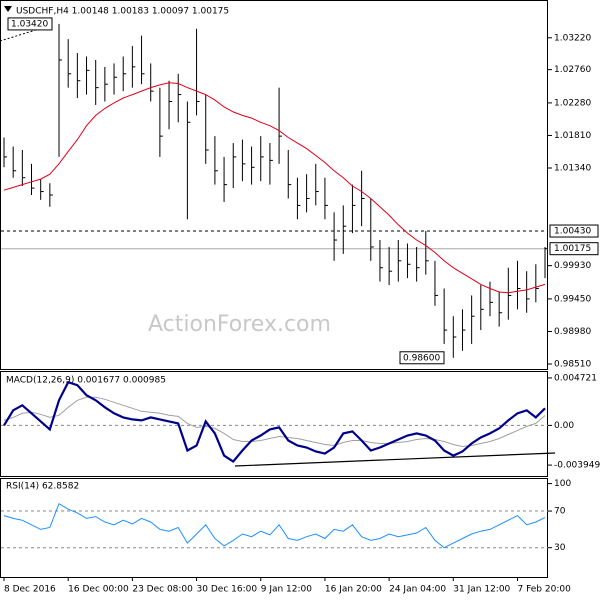  Describe the element at coordinates (481, 590) in the screenshot. I see `x-tick-label: 31 Jan 12:00` at that location.